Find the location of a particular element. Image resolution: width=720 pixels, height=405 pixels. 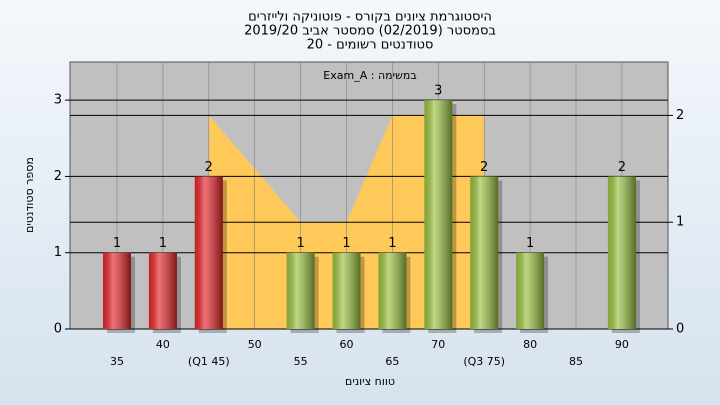

y2-tick-label: 0 is located at coordinates (680, 329).